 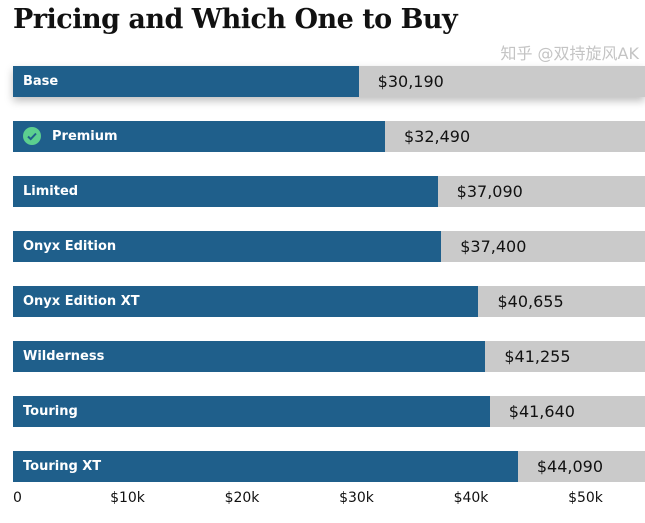 I want to click on bar-row: Limited $37,090, so click(x=329, y=191).